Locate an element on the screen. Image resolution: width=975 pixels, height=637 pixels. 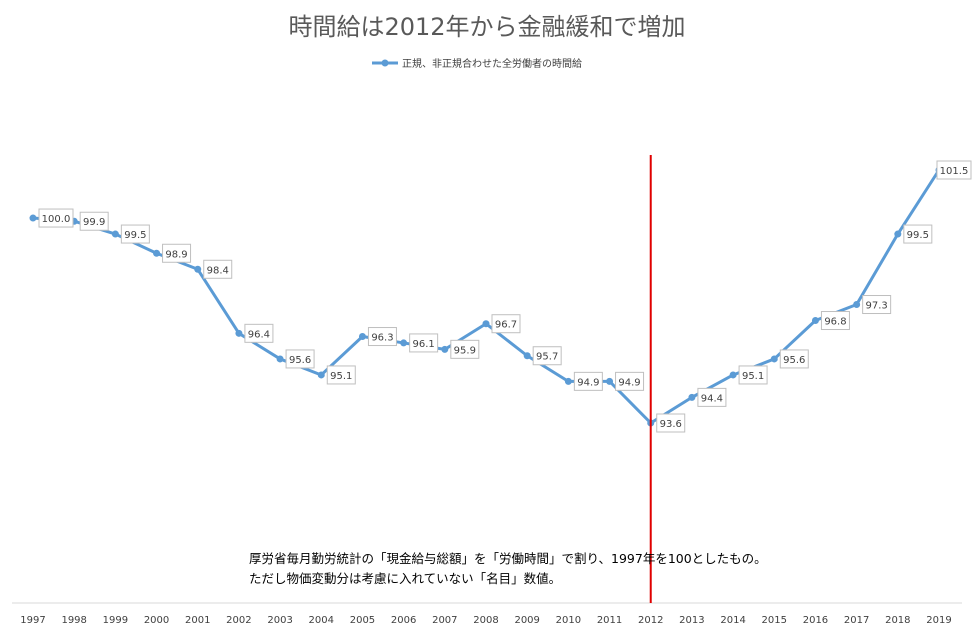
data-label-text: 97.3 is located at coordinates (877, 306).